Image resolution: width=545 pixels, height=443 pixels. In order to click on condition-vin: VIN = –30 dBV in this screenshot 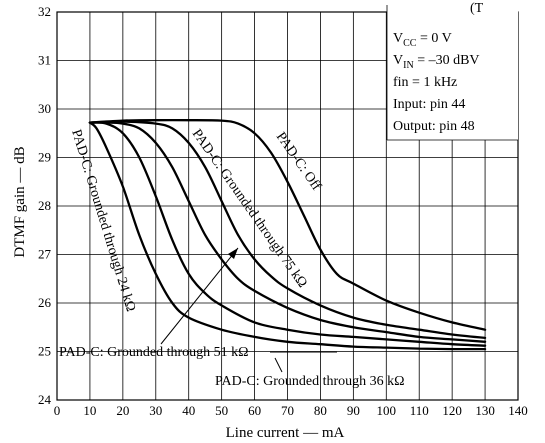, I will do `click(436, 62)`.